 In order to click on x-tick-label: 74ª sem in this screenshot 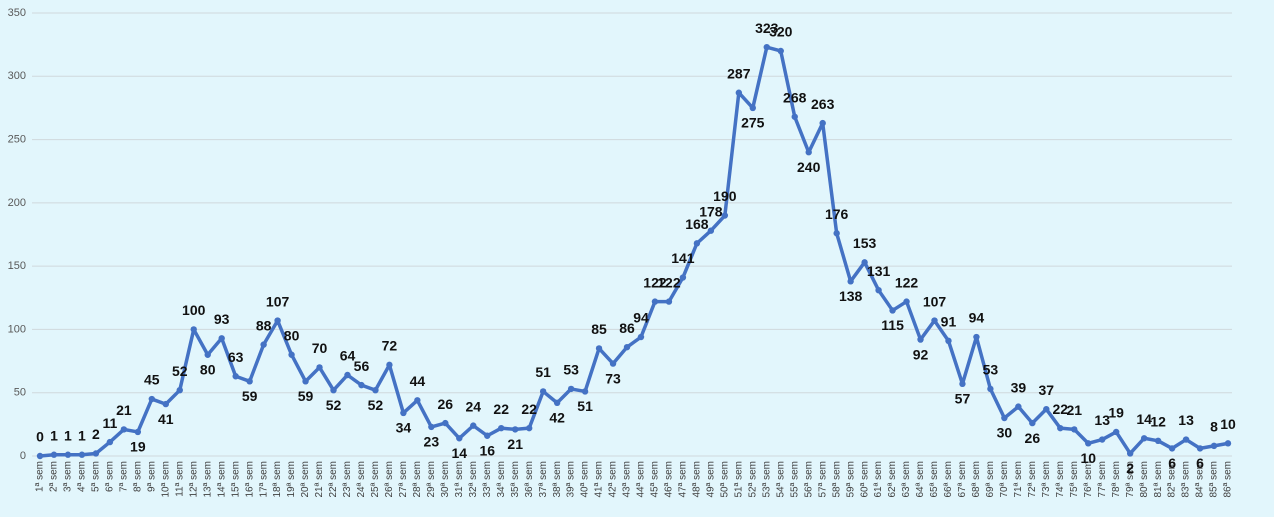, I will do `click(1060, 479)`.